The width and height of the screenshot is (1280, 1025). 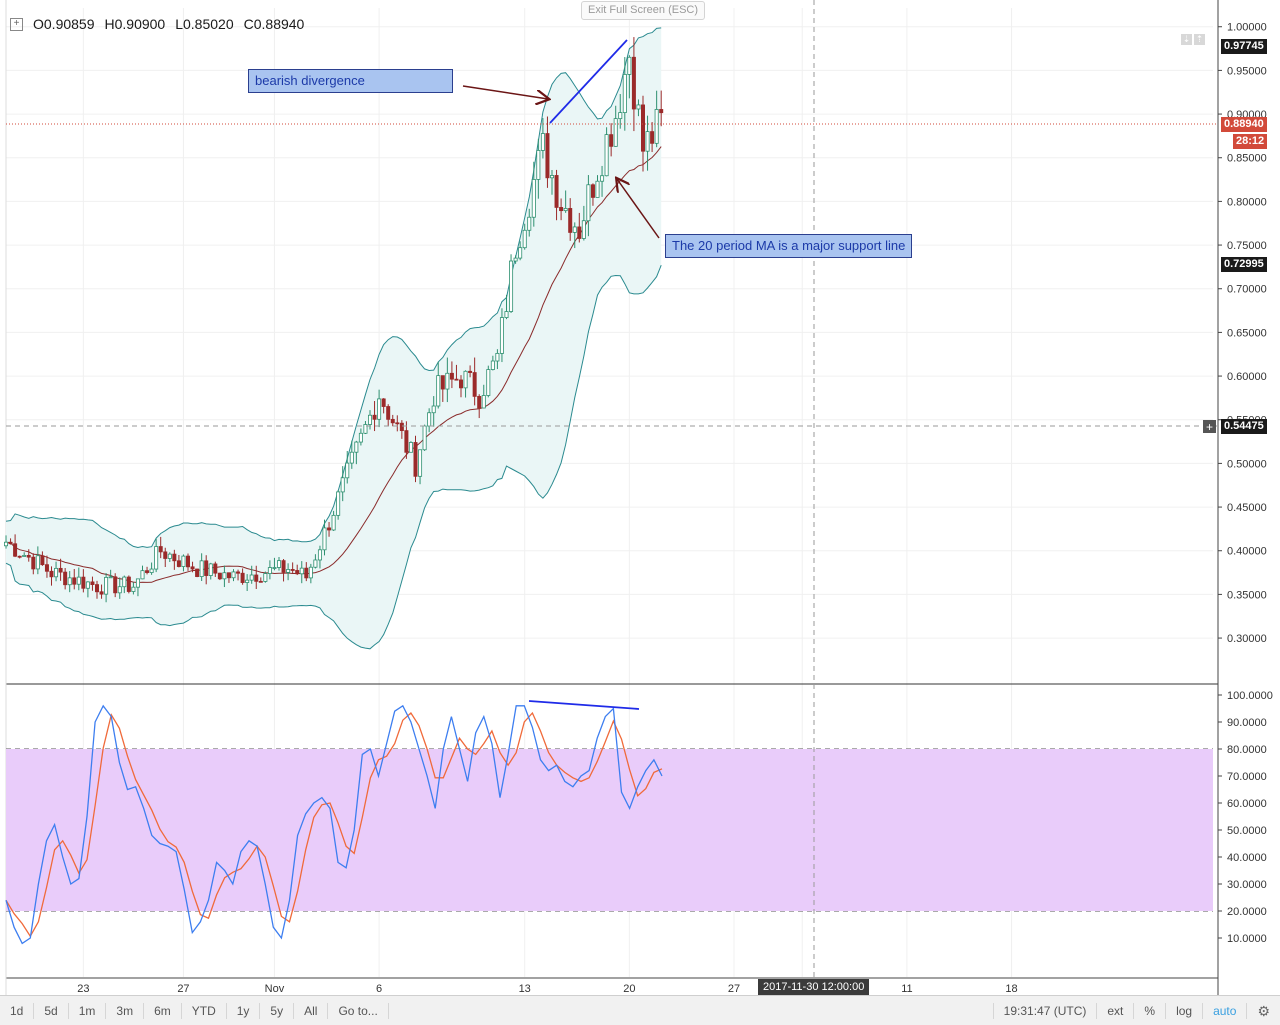 What do you see at coordinates (163, 1010) in the screenshot?
I see `range-6m: 6m` at bounding box center [163, 1010].